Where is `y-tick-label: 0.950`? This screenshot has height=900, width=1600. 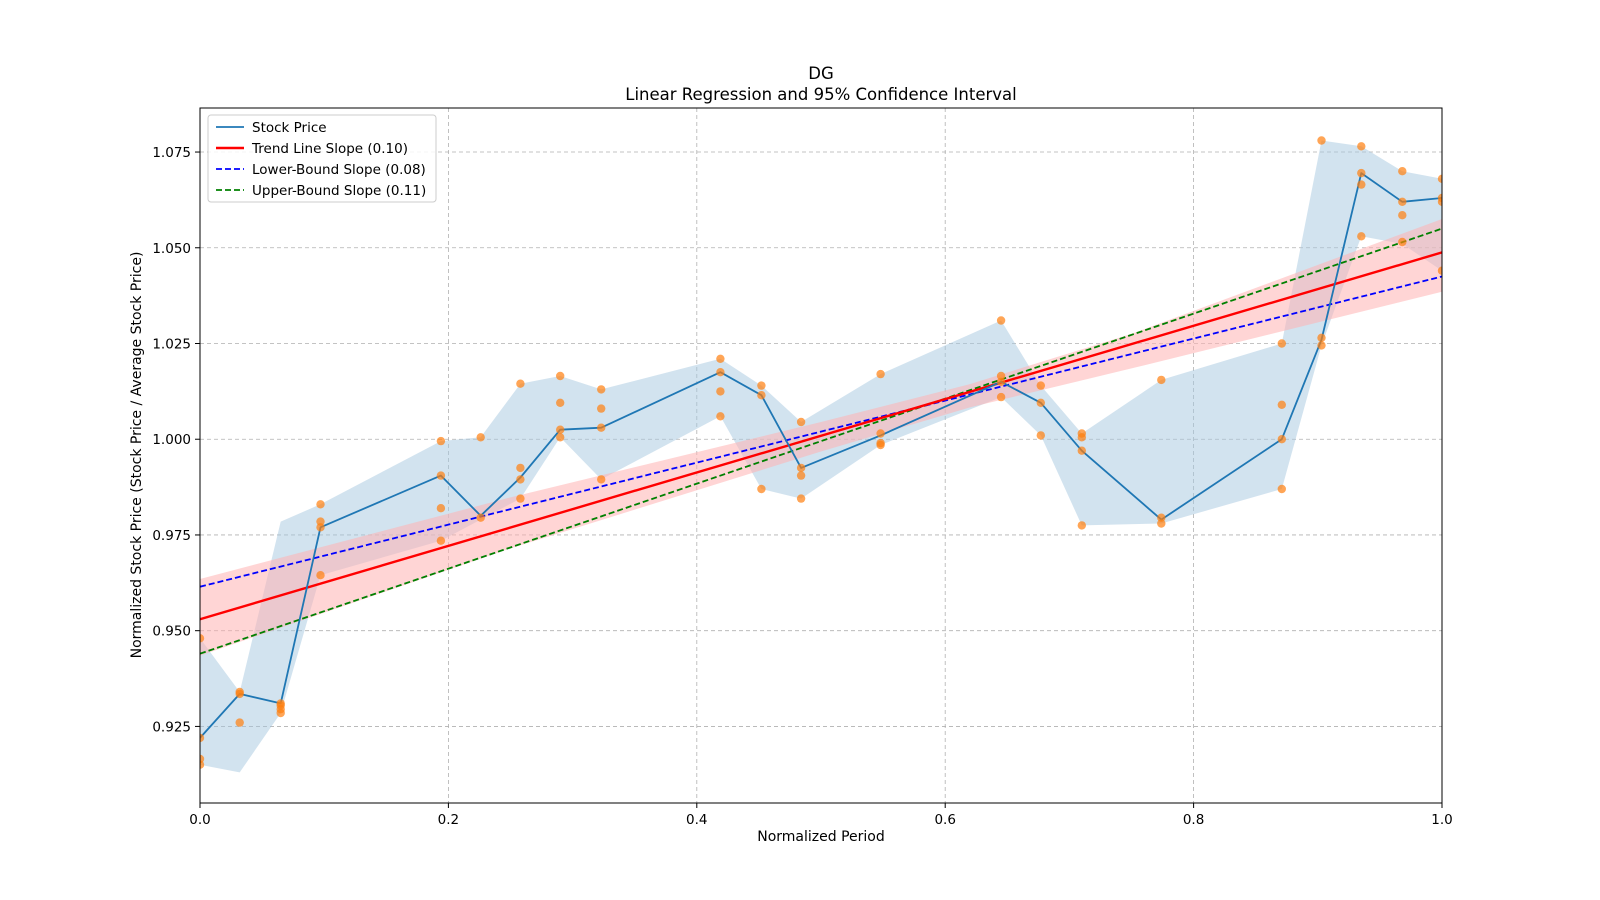
y-tick-label: 0.950 is located at coordinates (171, 632).